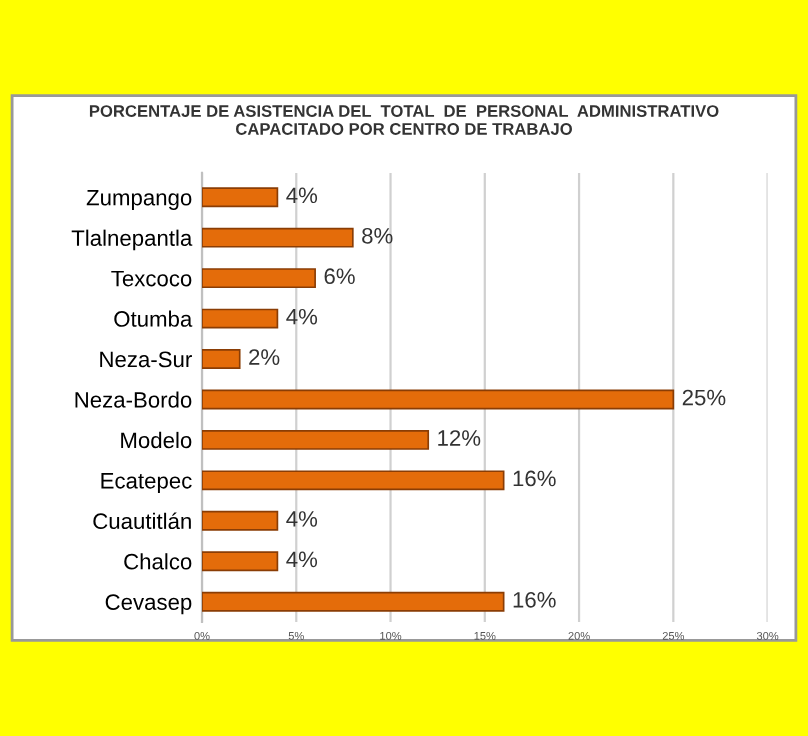 This screenshot has width=808, height=736. Describe the element at coordinates (339, 276) in the screenshot. I see `data-label: 6%` at that location.